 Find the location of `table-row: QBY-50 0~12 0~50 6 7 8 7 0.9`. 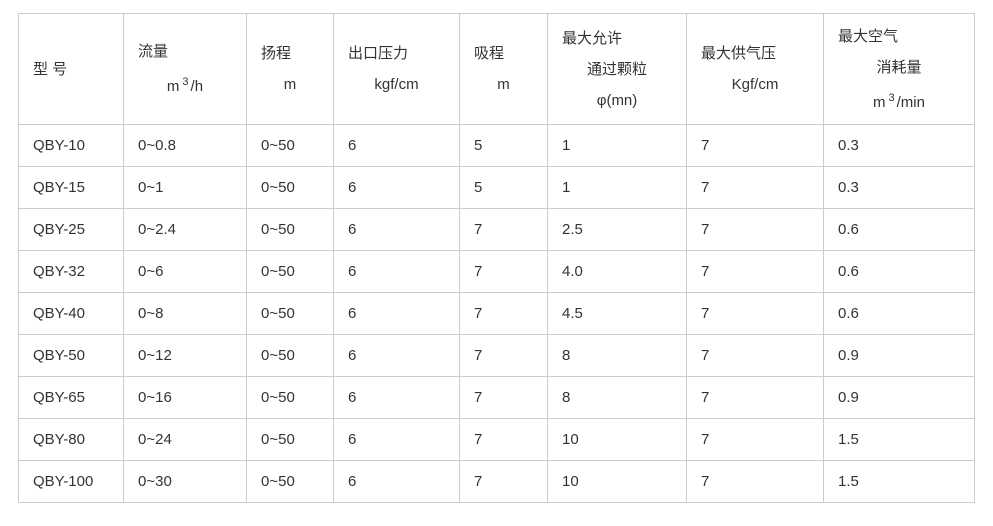

table-row: QBY-50 0~12 0~50 6 7 8 7 0.9 is located at coordinates (496, 355).